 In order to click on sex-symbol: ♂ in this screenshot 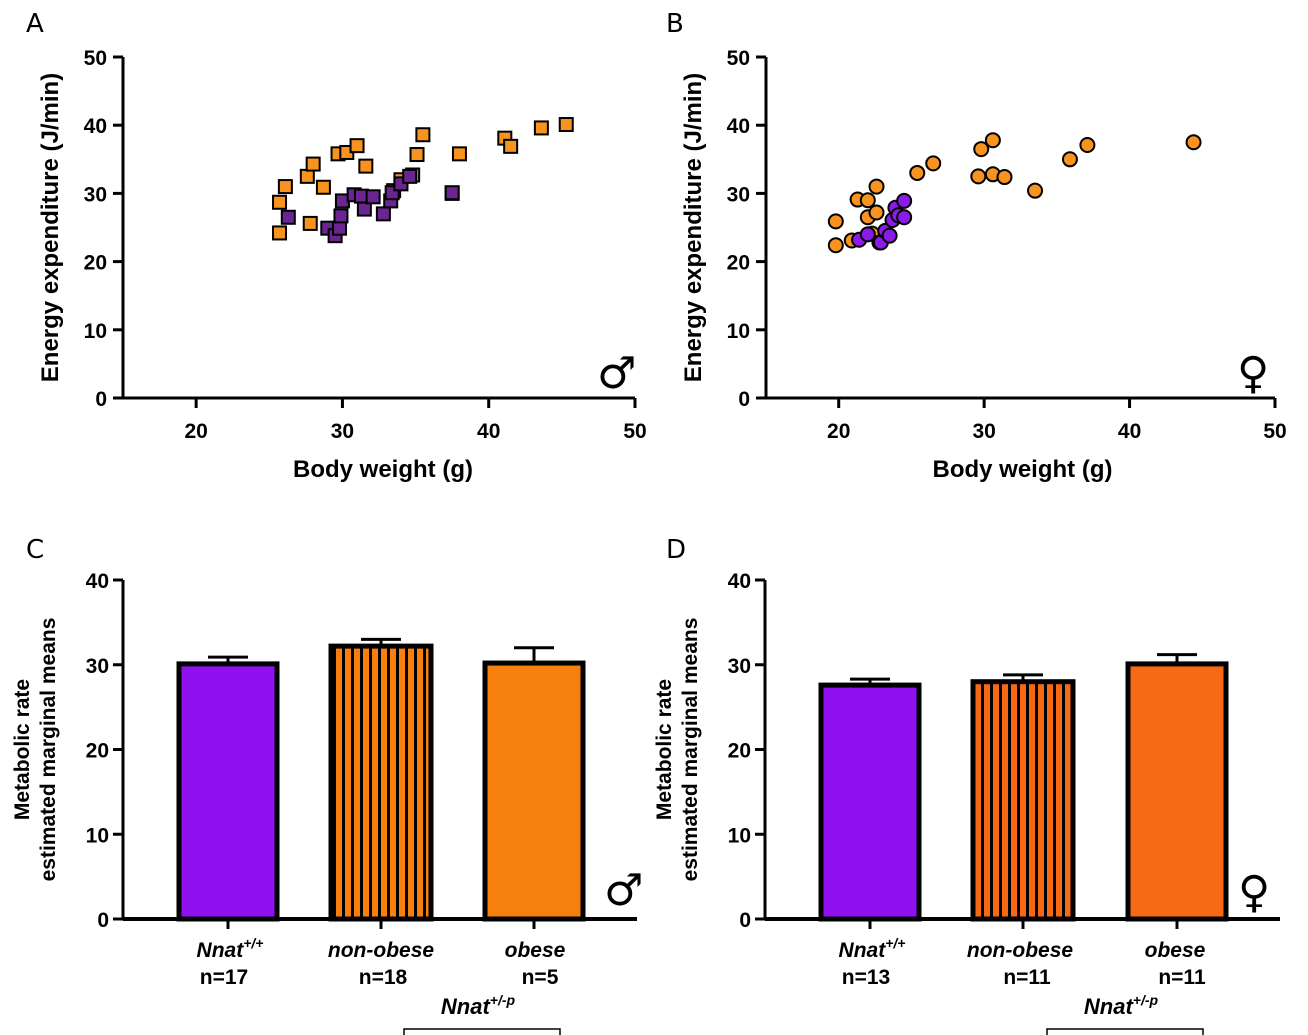, I will do `click(616, 373)`.